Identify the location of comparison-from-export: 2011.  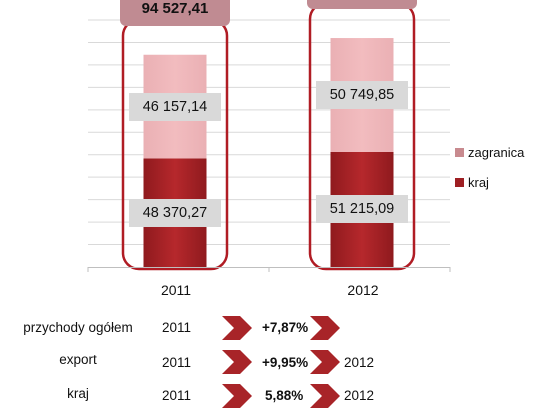
(177, 362).